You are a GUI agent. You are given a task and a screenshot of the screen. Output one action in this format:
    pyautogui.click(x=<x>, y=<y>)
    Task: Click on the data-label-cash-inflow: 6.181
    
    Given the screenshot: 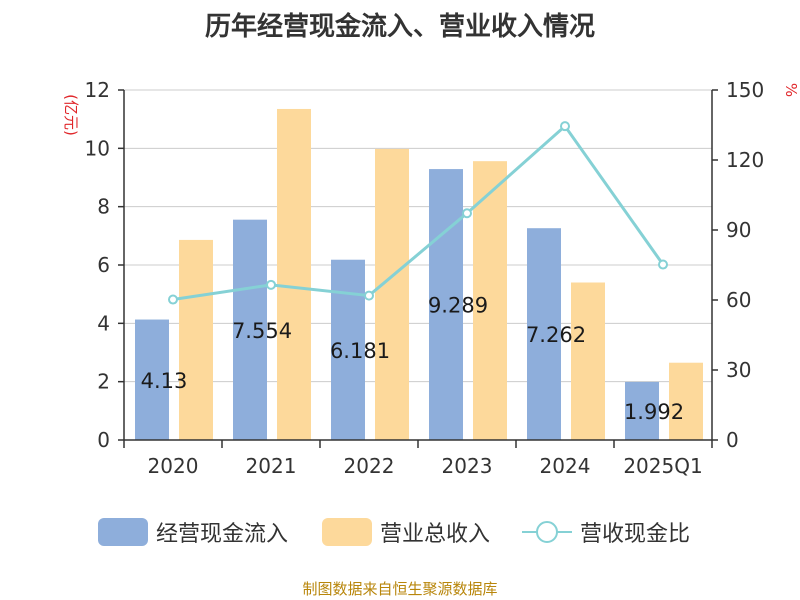 What is the action you would take?
    pyautogui.click(x=360, y=351)
    